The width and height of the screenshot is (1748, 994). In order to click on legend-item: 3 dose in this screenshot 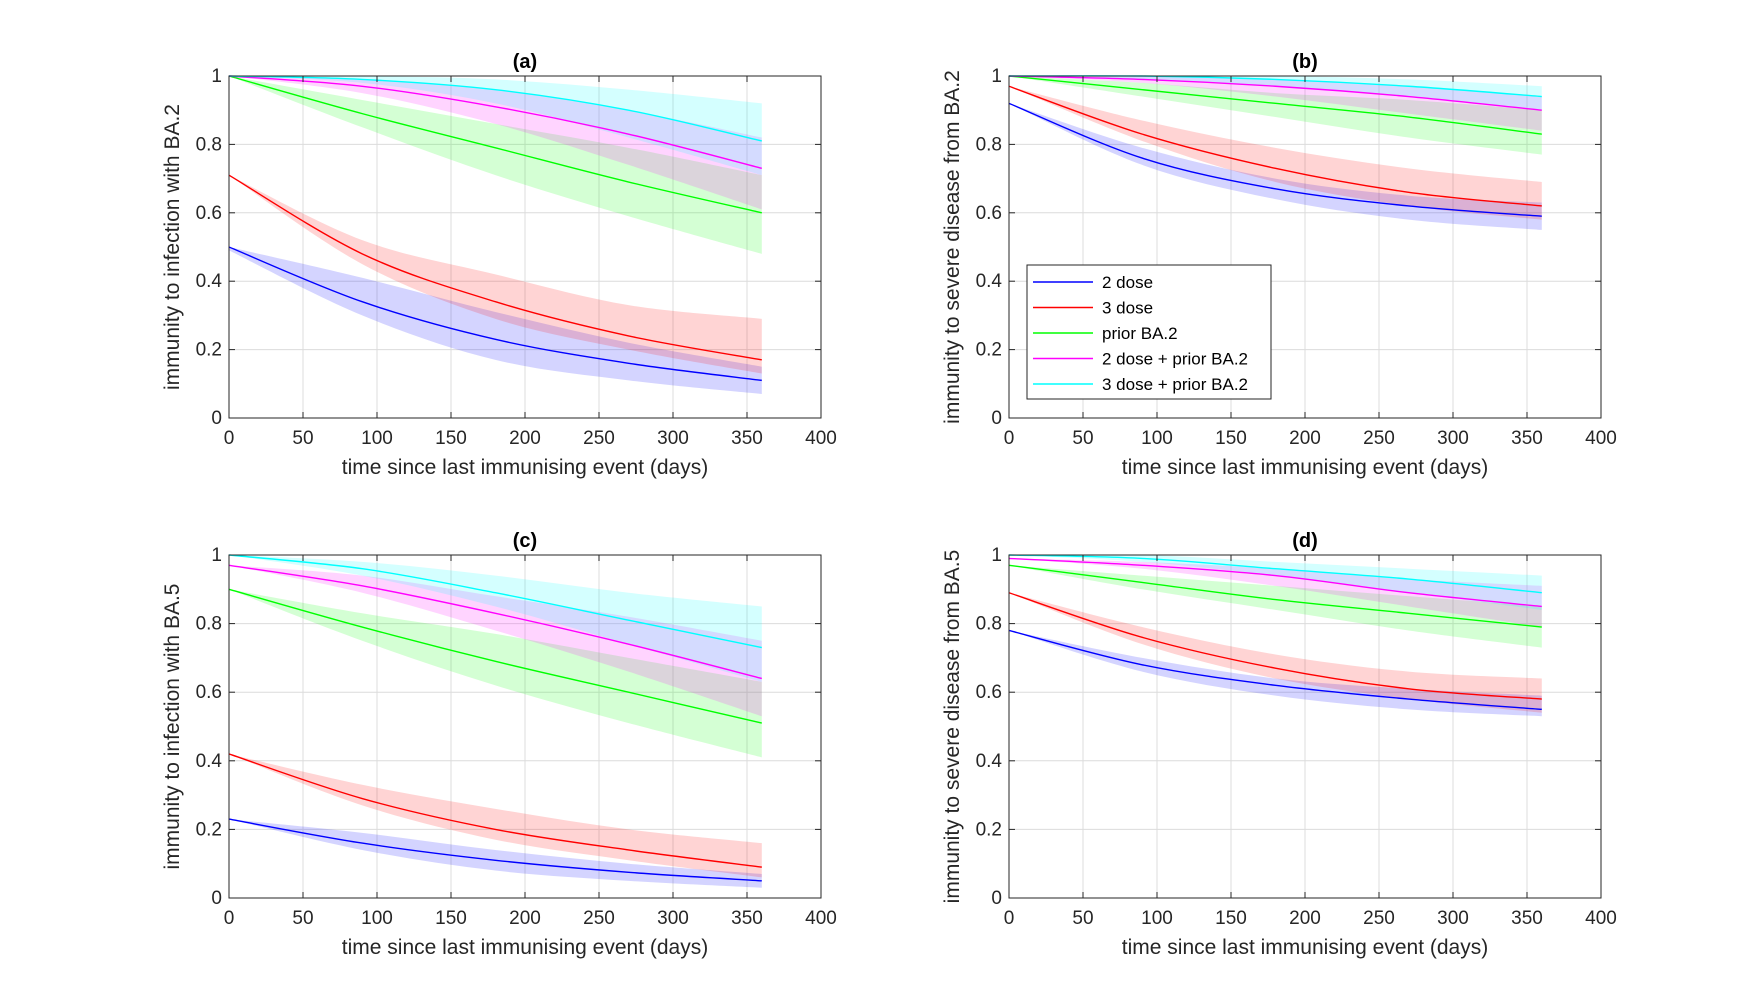, I will do `click(1127, 308)`.